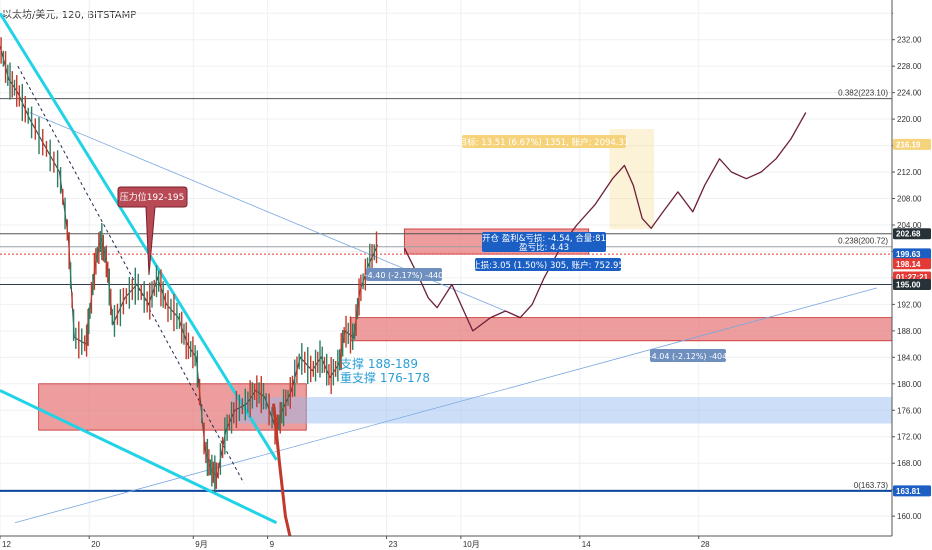 The width and height of the screenshot is (932, 550). What do you see at coordinates (471, 544) in the screenshot?
I see `x-axis-tick-label: 10月` at bounding box center [471, 544].